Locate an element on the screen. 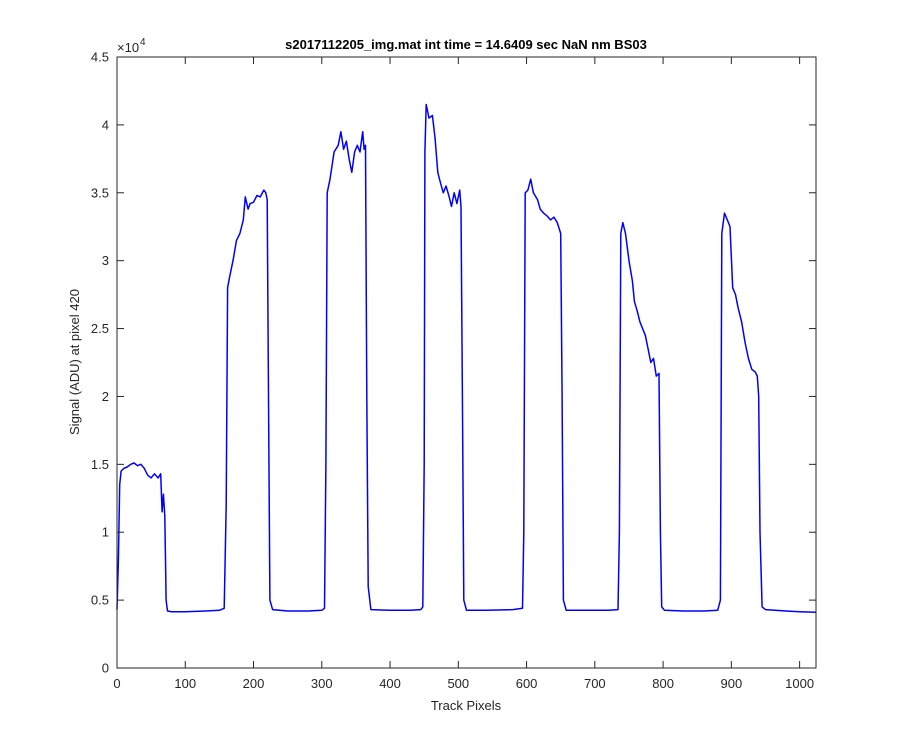 This screenshot has width=900, height=750. x-axis-label: Track Pixels is located at coordinates (466, 705).